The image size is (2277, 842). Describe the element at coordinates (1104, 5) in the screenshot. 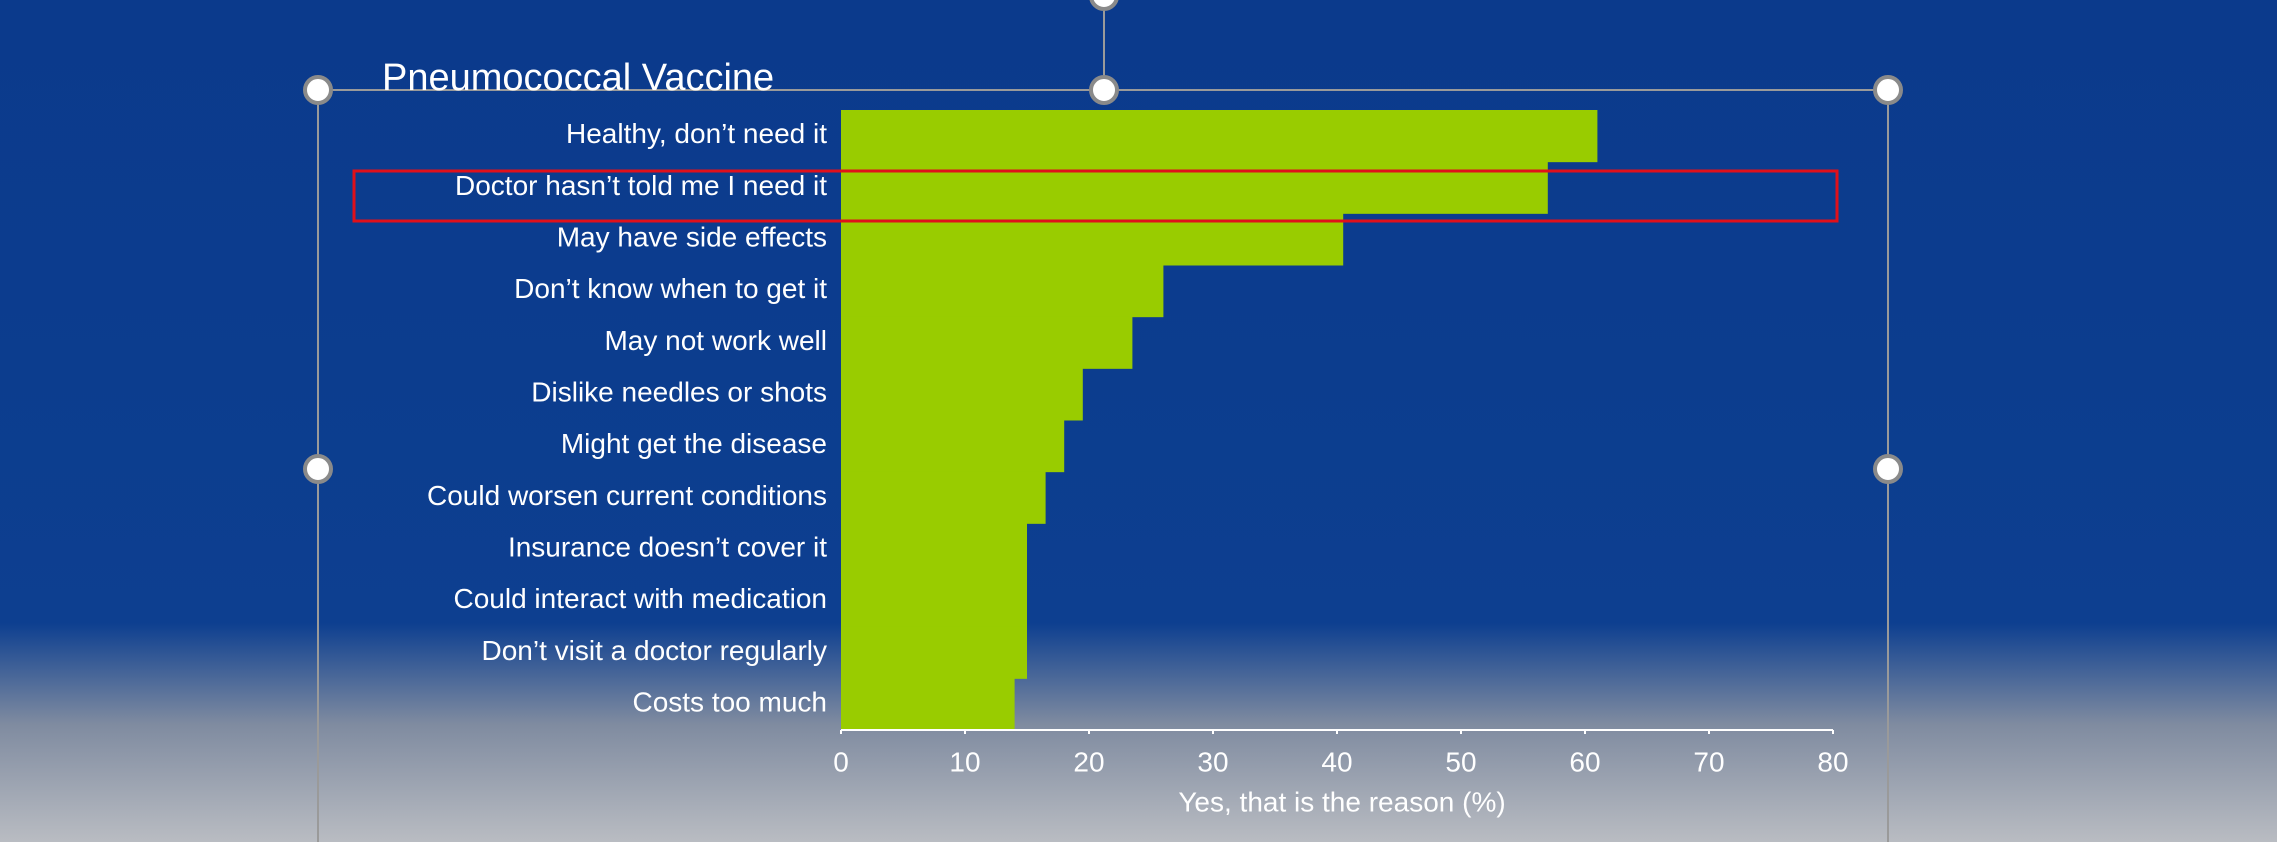

I see `rotate-handle` at that location.